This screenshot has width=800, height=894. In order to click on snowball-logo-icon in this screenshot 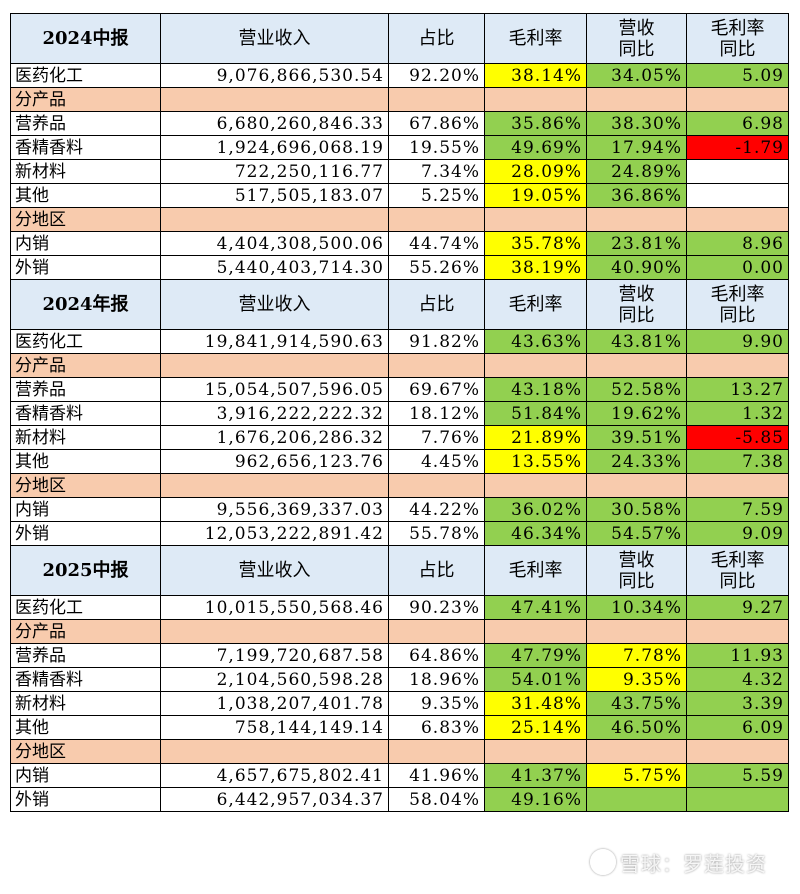, I will do `click(603, 862)`.